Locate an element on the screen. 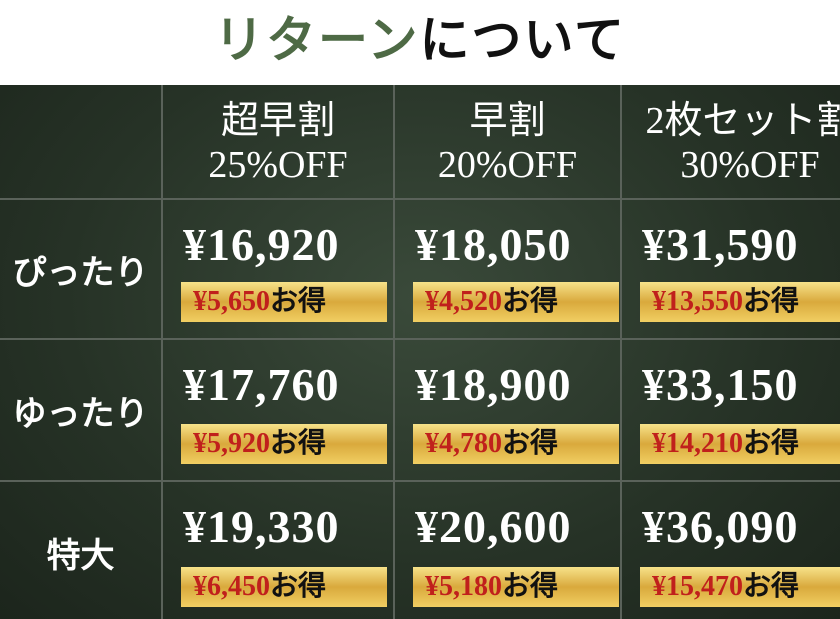  title: リターンについて is located at coordinates (420, 42).